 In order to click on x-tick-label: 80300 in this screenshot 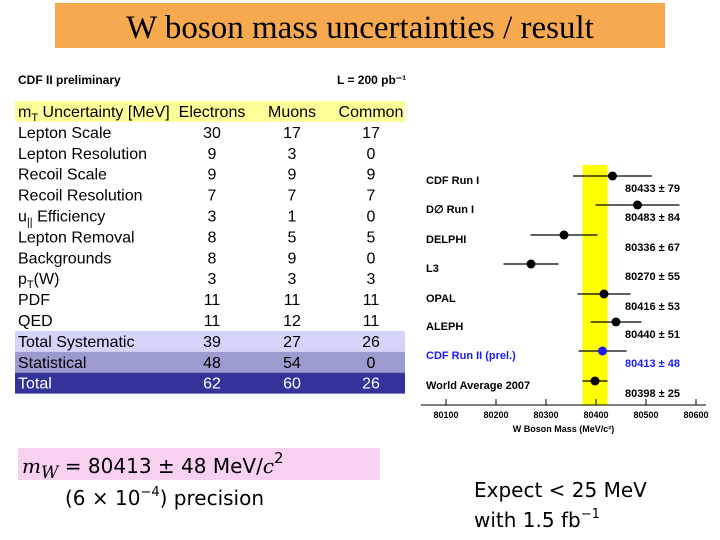, I will do `click(545, 415)`.